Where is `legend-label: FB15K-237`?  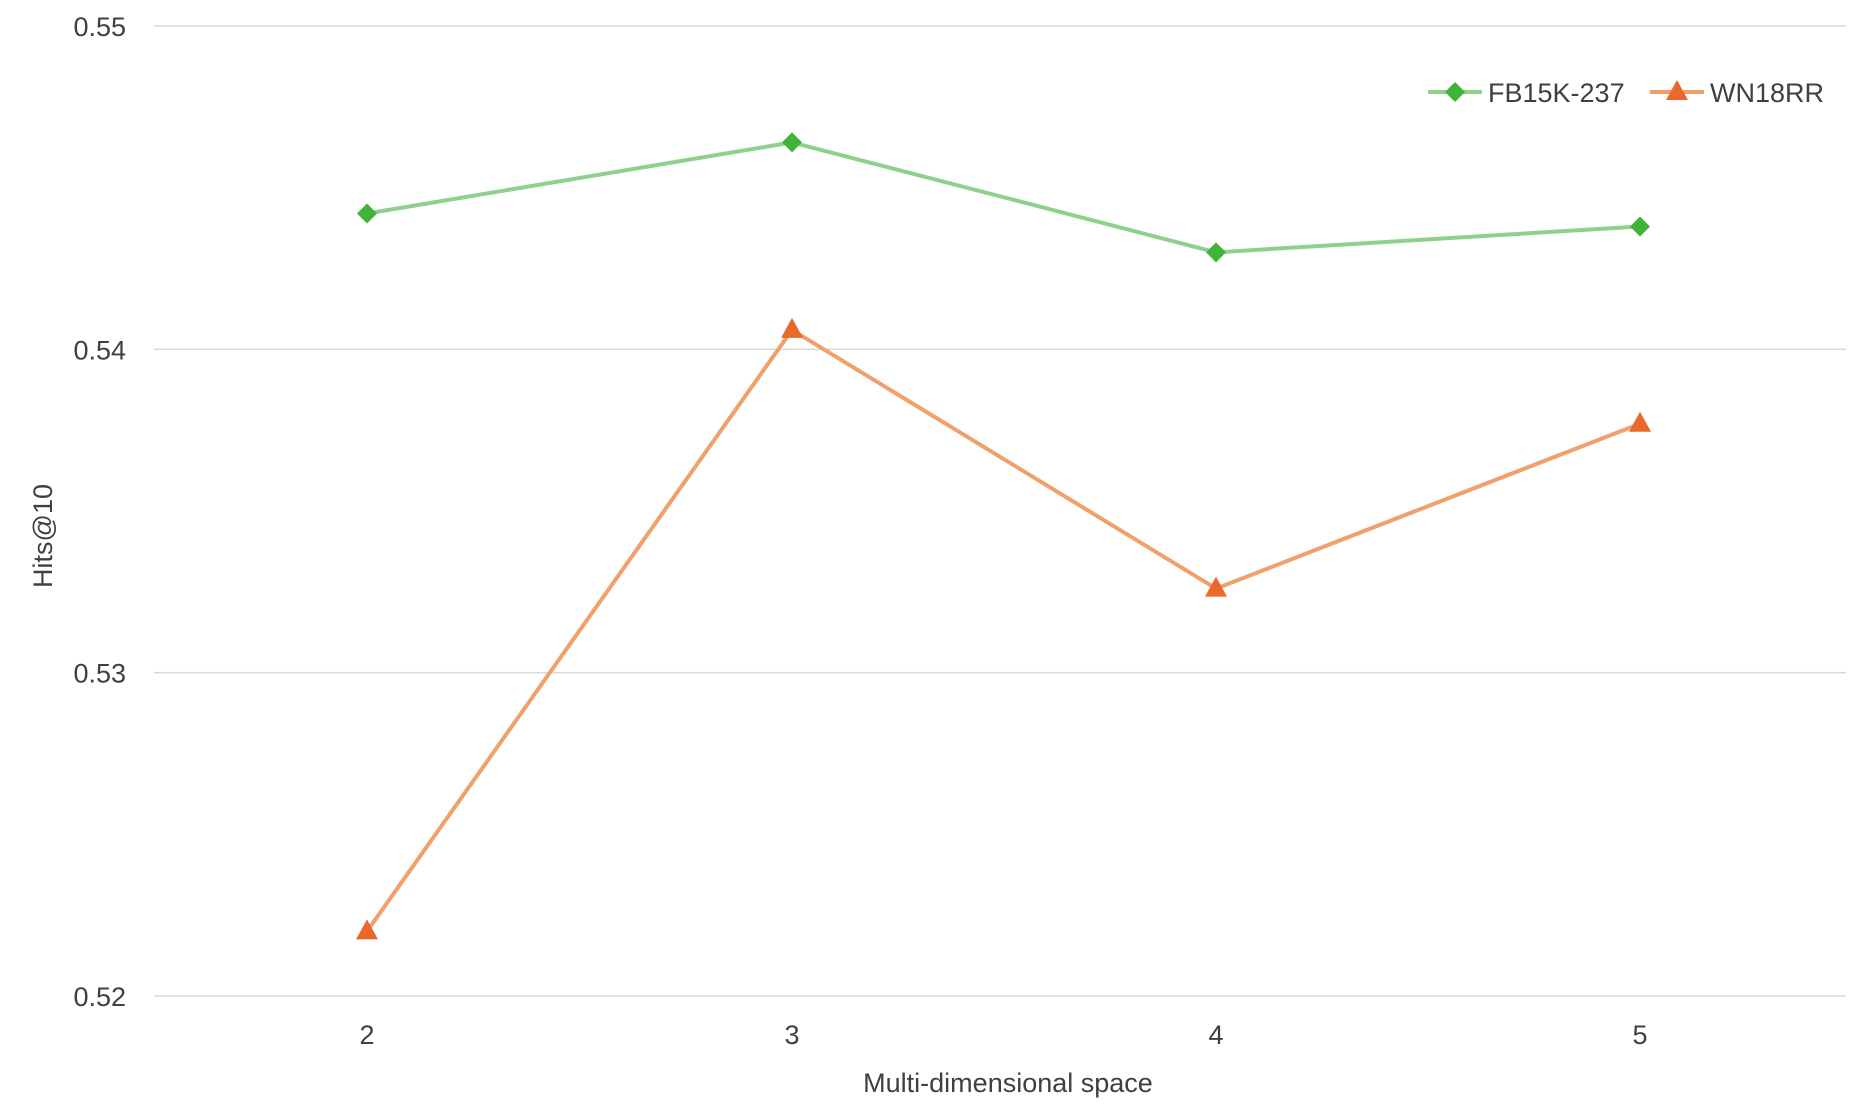 legend-label: FB15K-237 is located at coordinates (1556, 93).